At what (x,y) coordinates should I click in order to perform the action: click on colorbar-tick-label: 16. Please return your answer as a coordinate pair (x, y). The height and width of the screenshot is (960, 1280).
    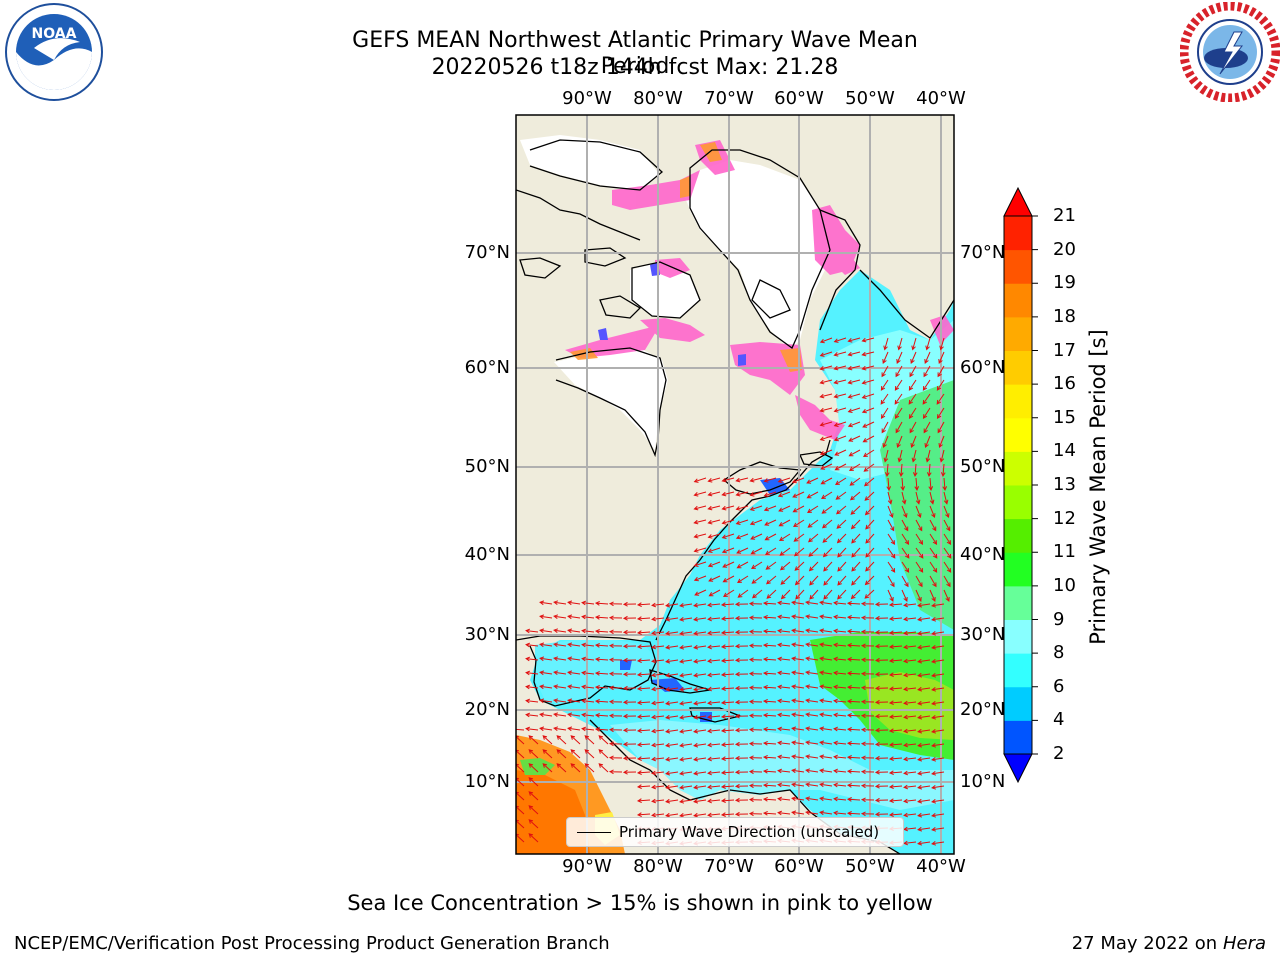
    Looking at the image, I should click on (1064, 384).